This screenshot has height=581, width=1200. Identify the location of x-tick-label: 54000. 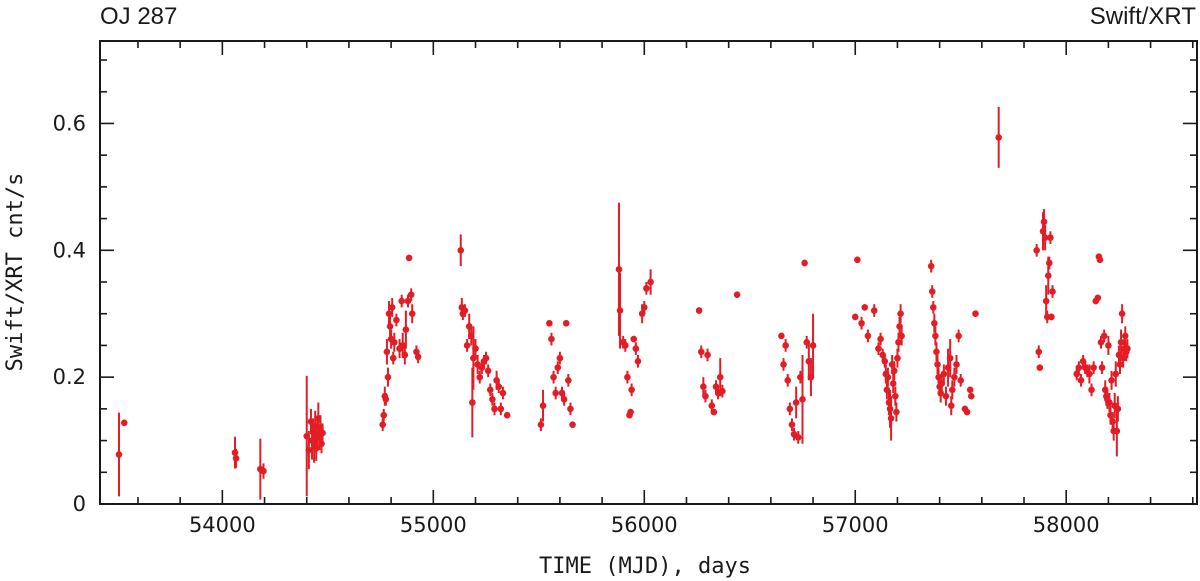
(222, 525).